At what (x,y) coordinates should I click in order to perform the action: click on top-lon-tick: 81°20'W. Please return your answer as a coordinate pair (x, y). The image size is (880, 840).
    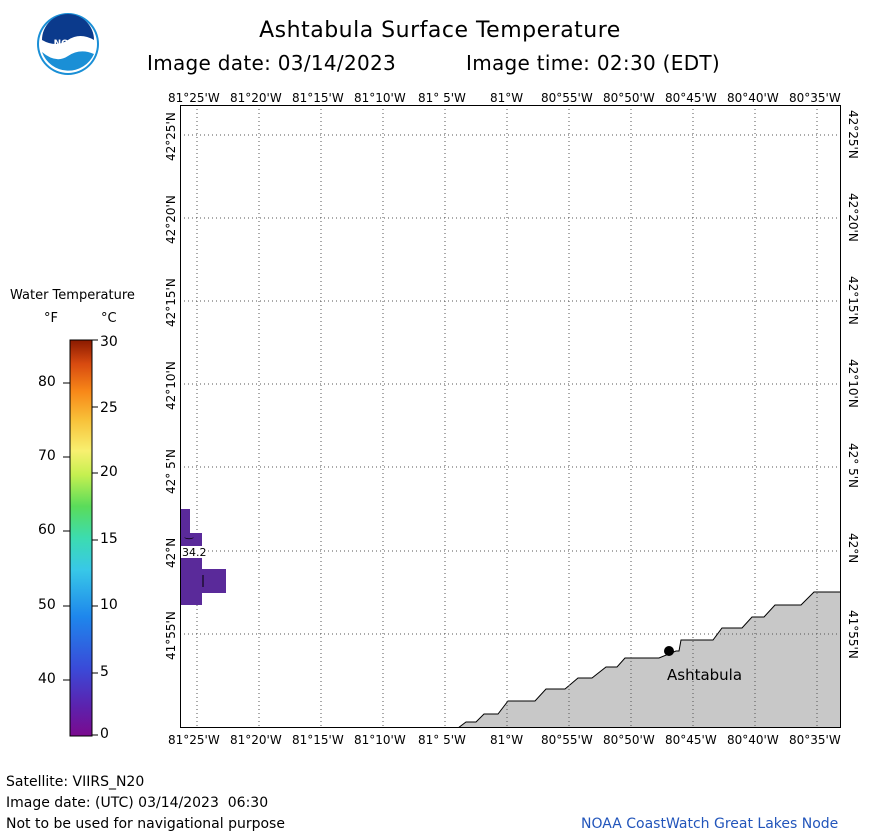
    Looking at the image, I should click on (256, 98).